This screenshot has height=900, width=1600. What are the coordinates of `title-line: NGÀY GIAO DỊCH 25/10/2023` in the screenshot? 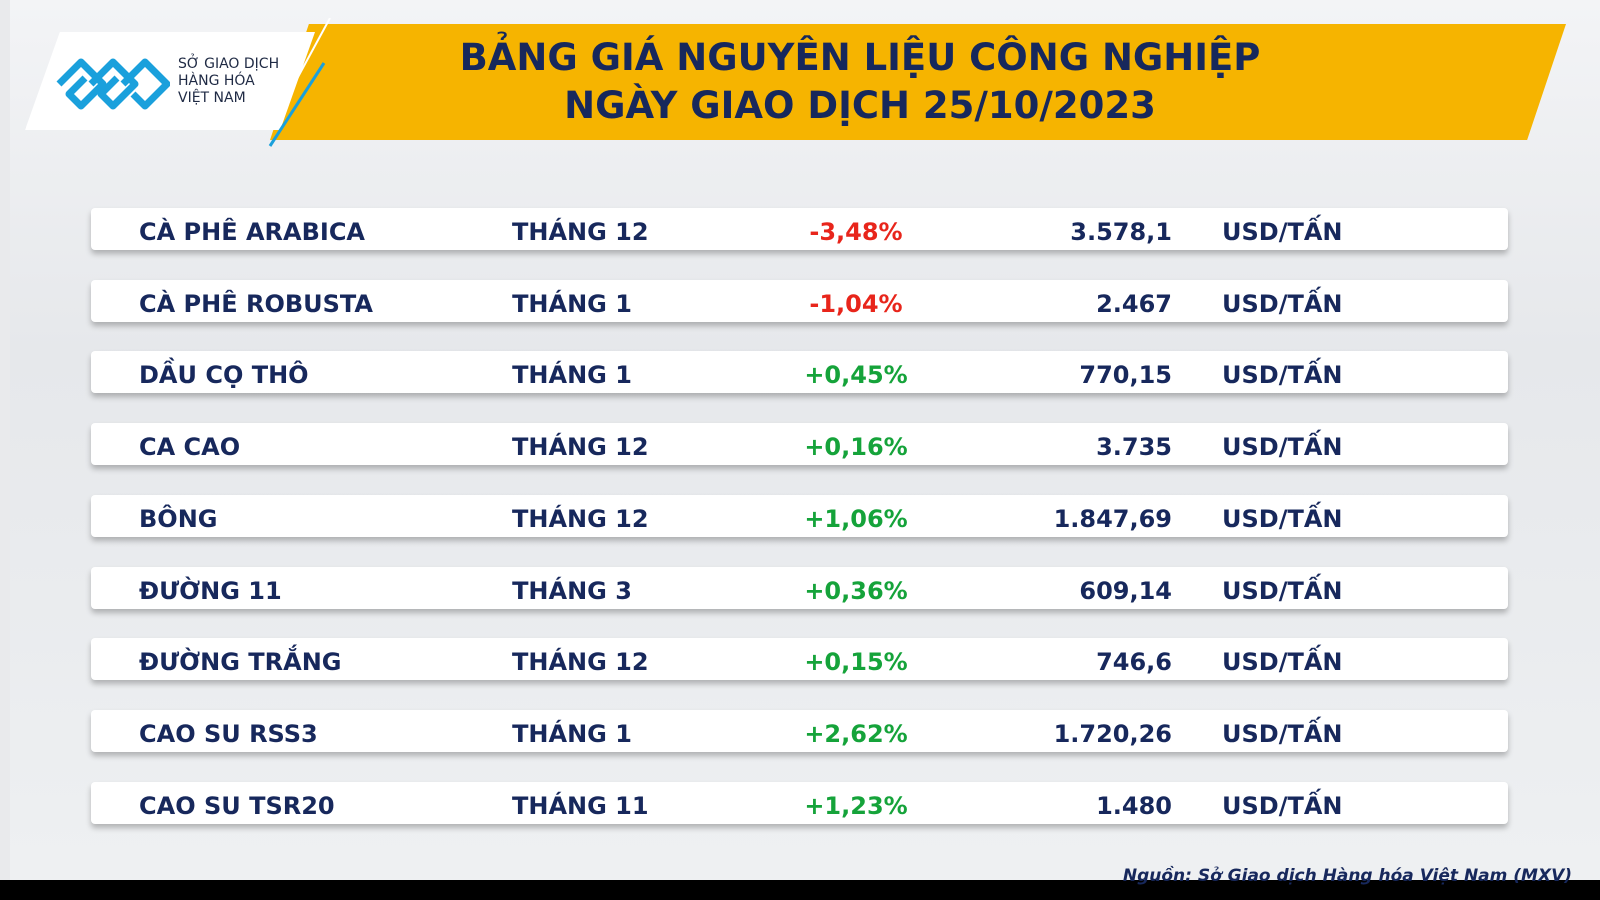 It's located at (860, 105).